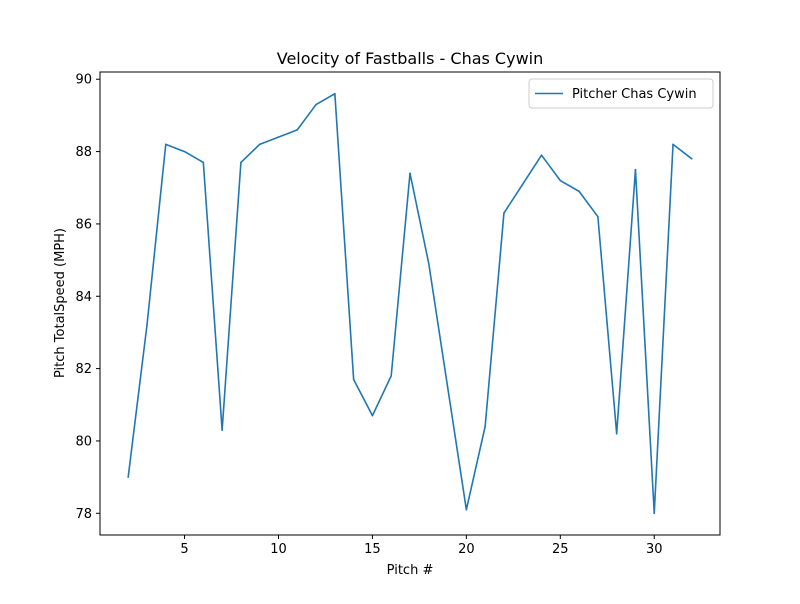 This screenshot has height=604, width=800. I want to click on x-tick-label: 5, so click(184, 549).